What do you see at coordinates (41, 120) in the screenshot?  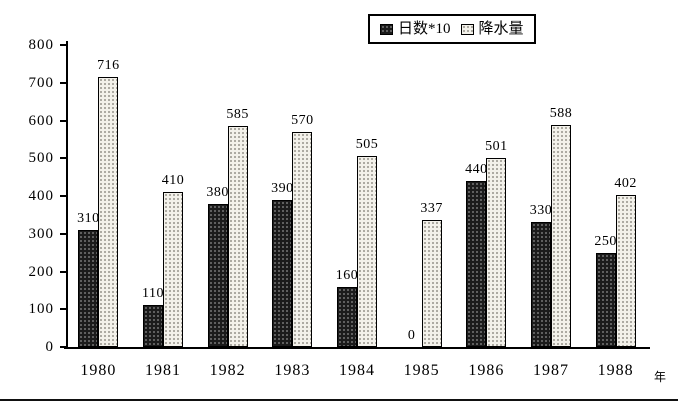 I see `y-tick-label: 600` at bounding box center [41, 120].